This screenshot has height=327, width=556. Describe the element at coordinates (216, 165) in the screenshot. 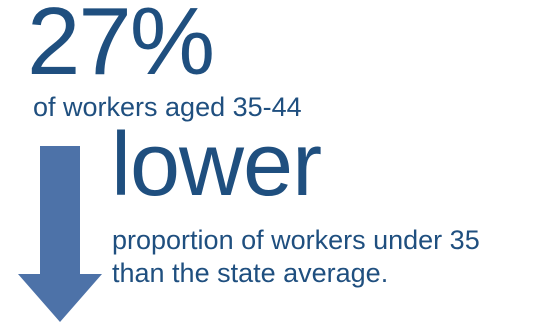

I see `comparison-headline: lower` at that location.